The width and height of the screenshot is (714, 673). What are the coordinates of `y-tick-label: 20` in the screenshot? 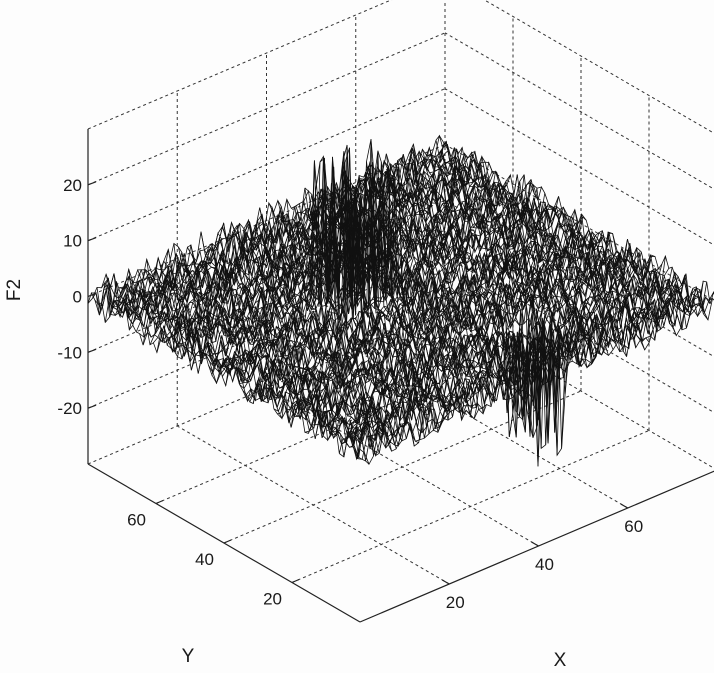 It's located at (272, 599).